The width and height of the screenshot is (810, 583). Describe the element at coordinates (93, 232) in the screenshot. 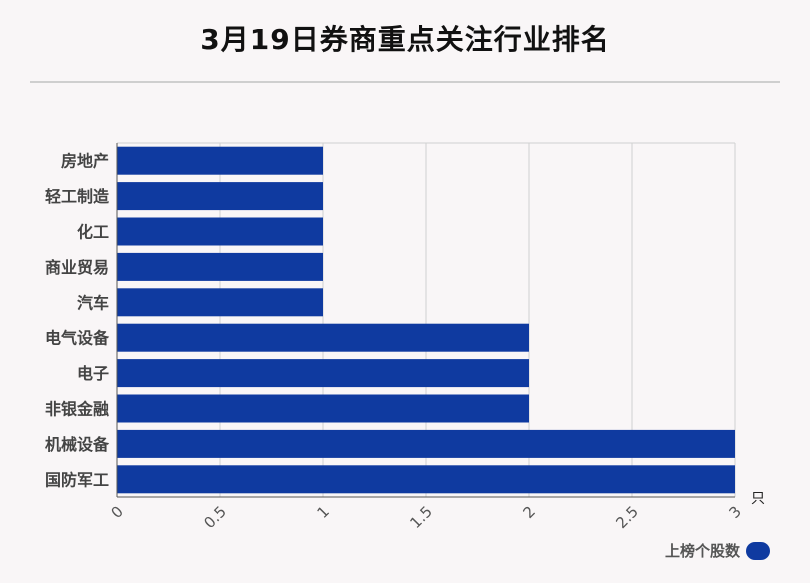

I see `category-label: 化工` at that location.